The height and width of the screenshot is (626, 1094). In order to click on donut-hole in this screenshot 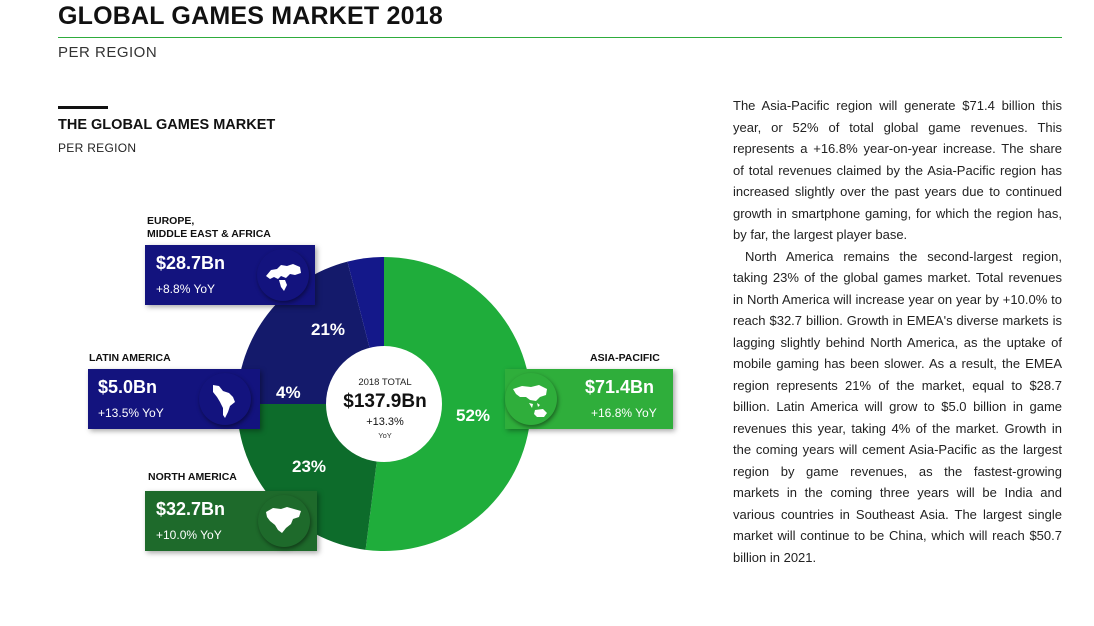, I will do `click(384, 404)`.